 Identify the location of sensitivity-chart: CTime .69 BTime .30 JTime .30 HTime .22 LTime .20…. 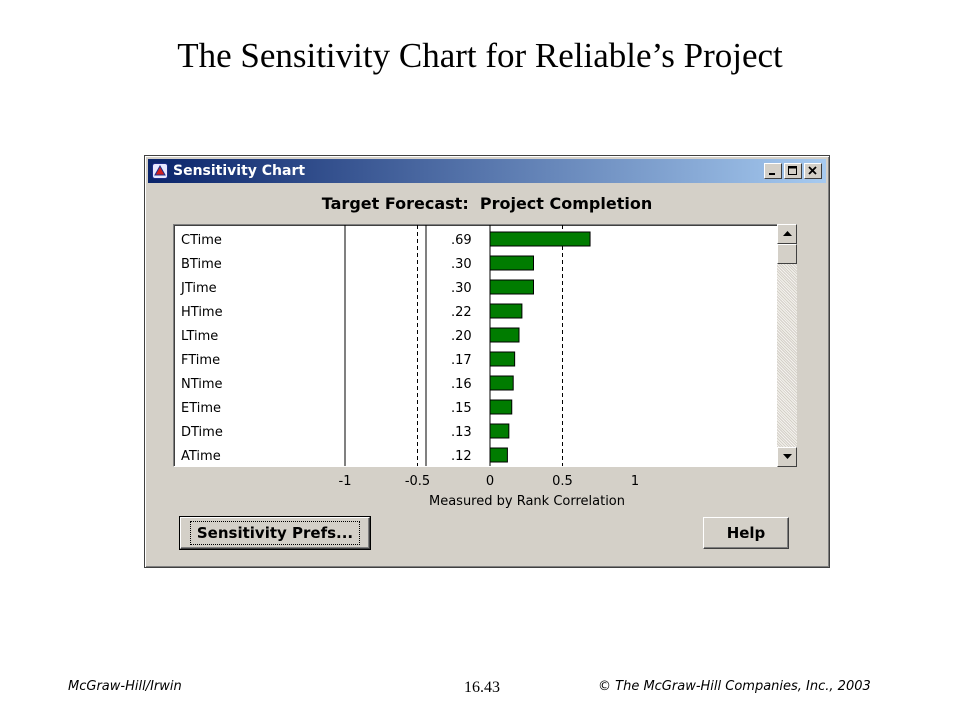
(385, 345).